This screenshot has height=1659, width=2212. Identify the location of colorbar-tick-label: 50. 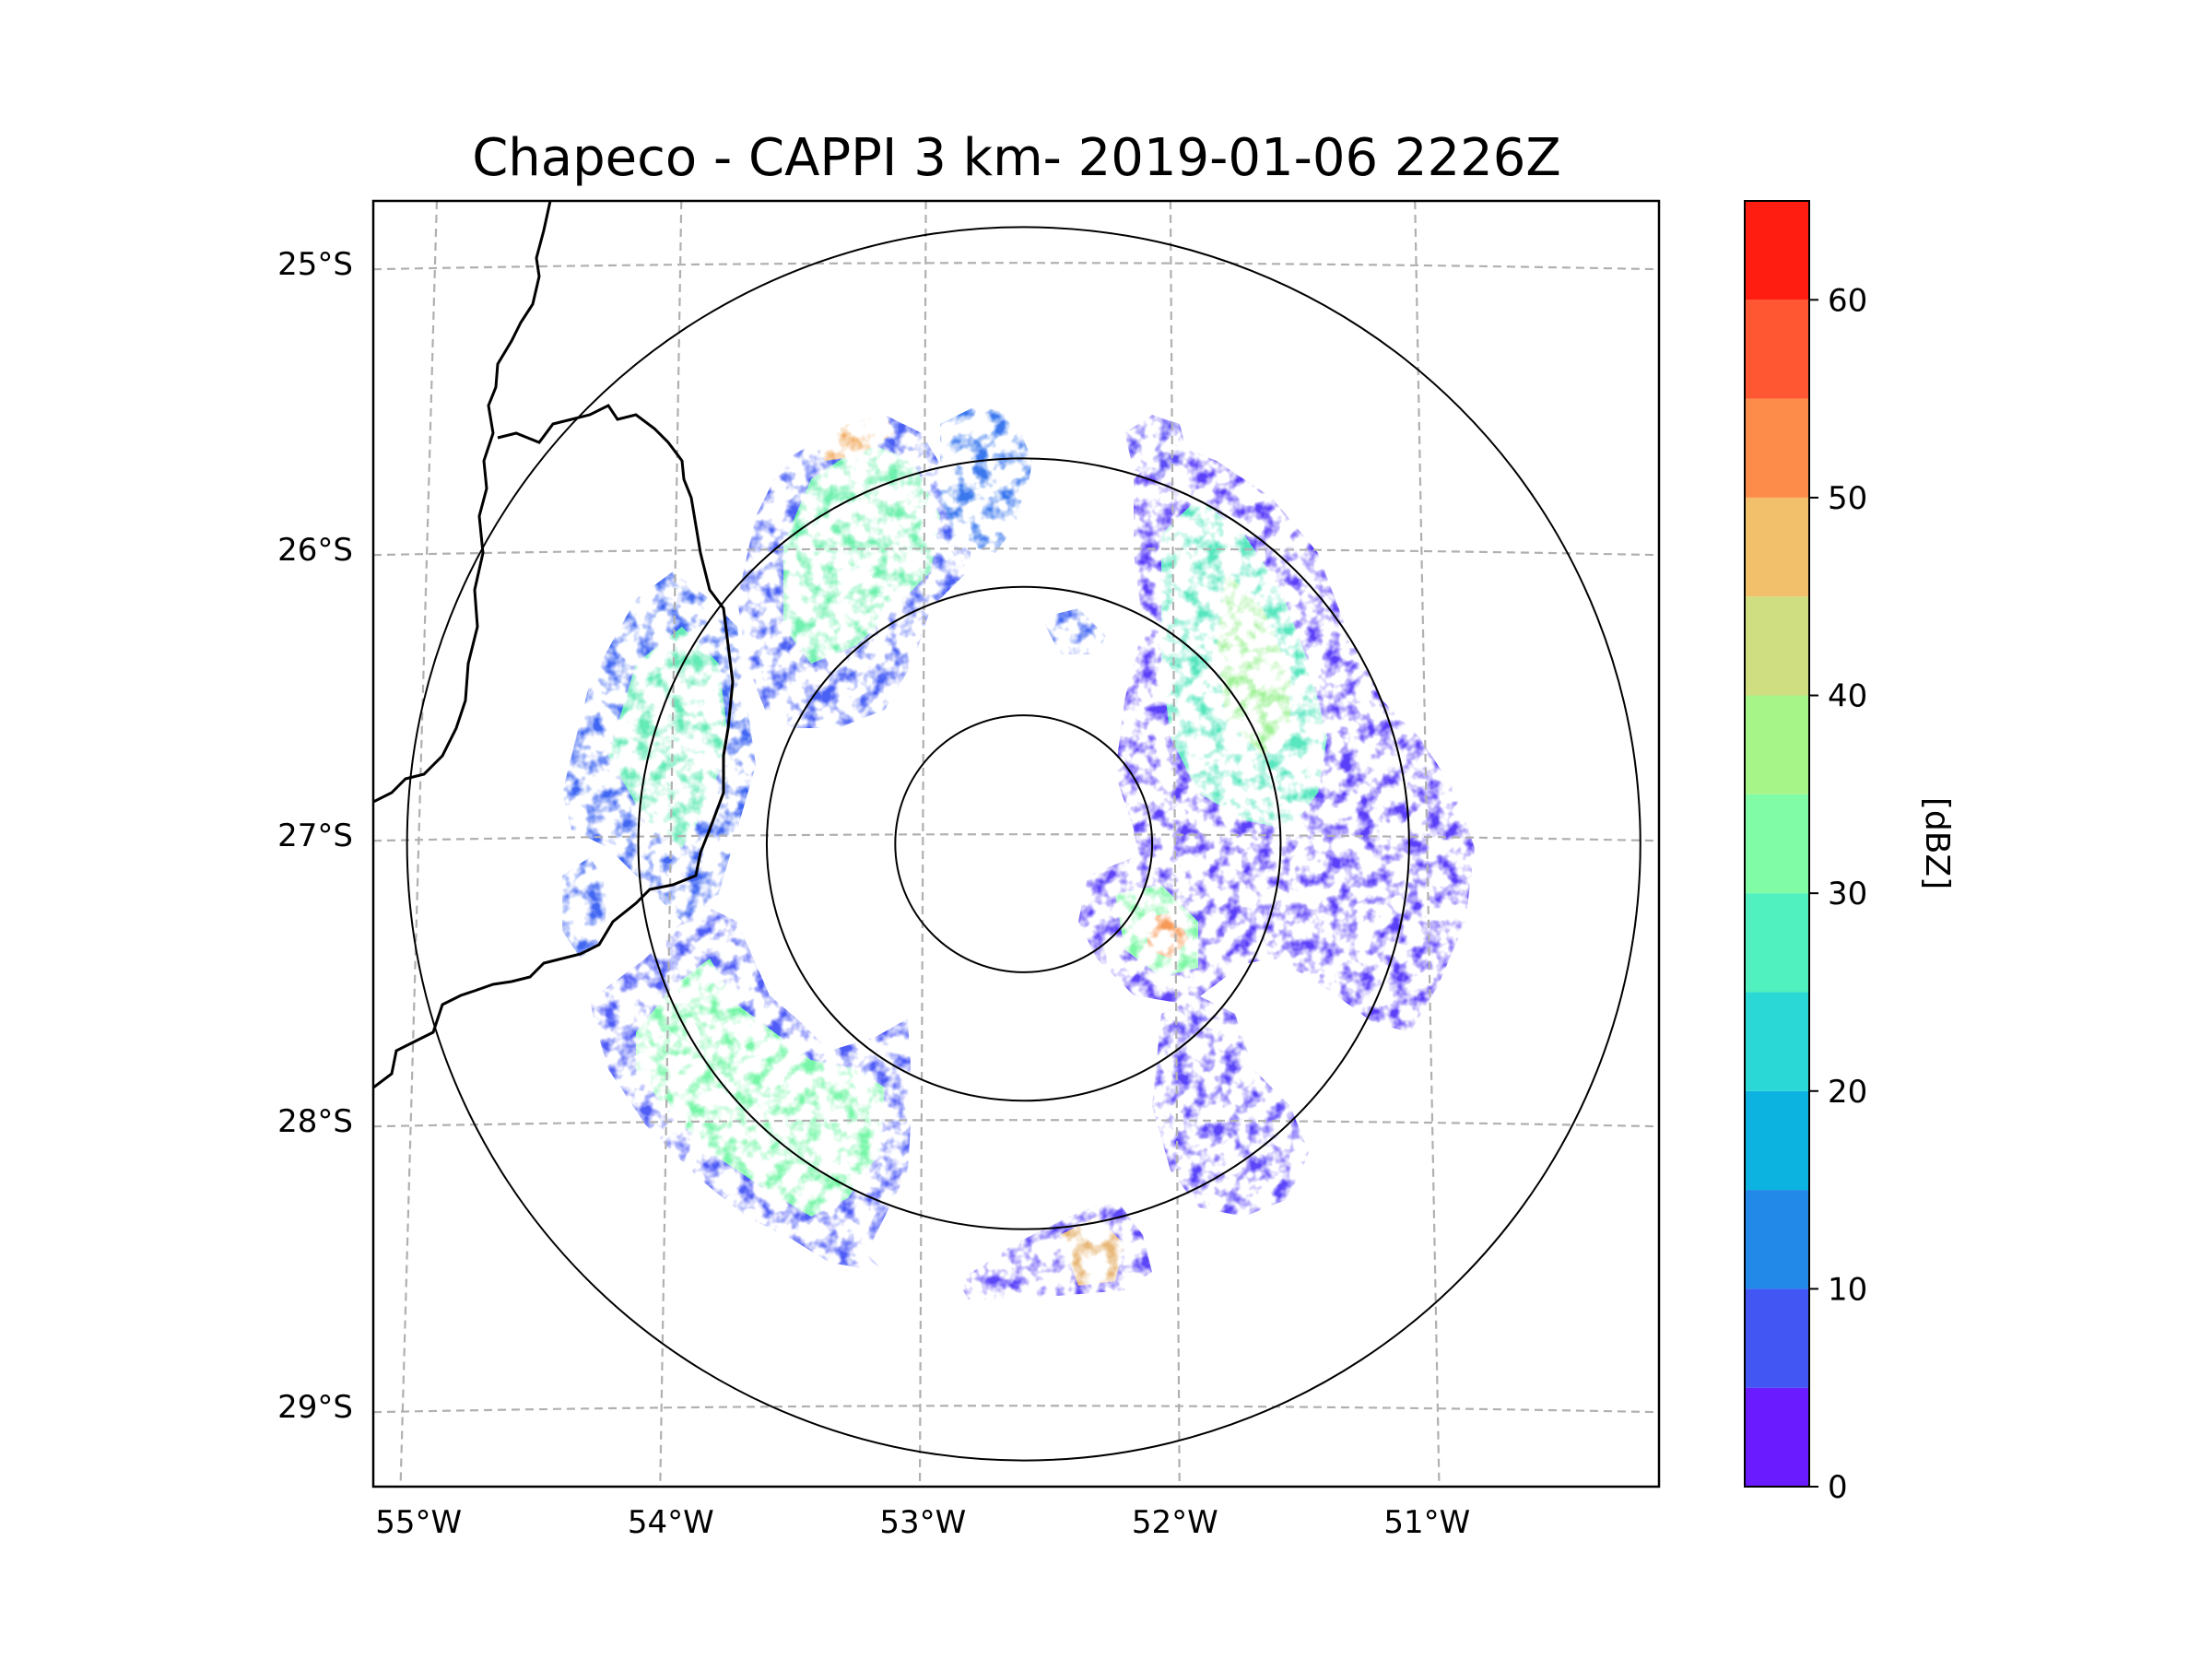
(1847, 498).